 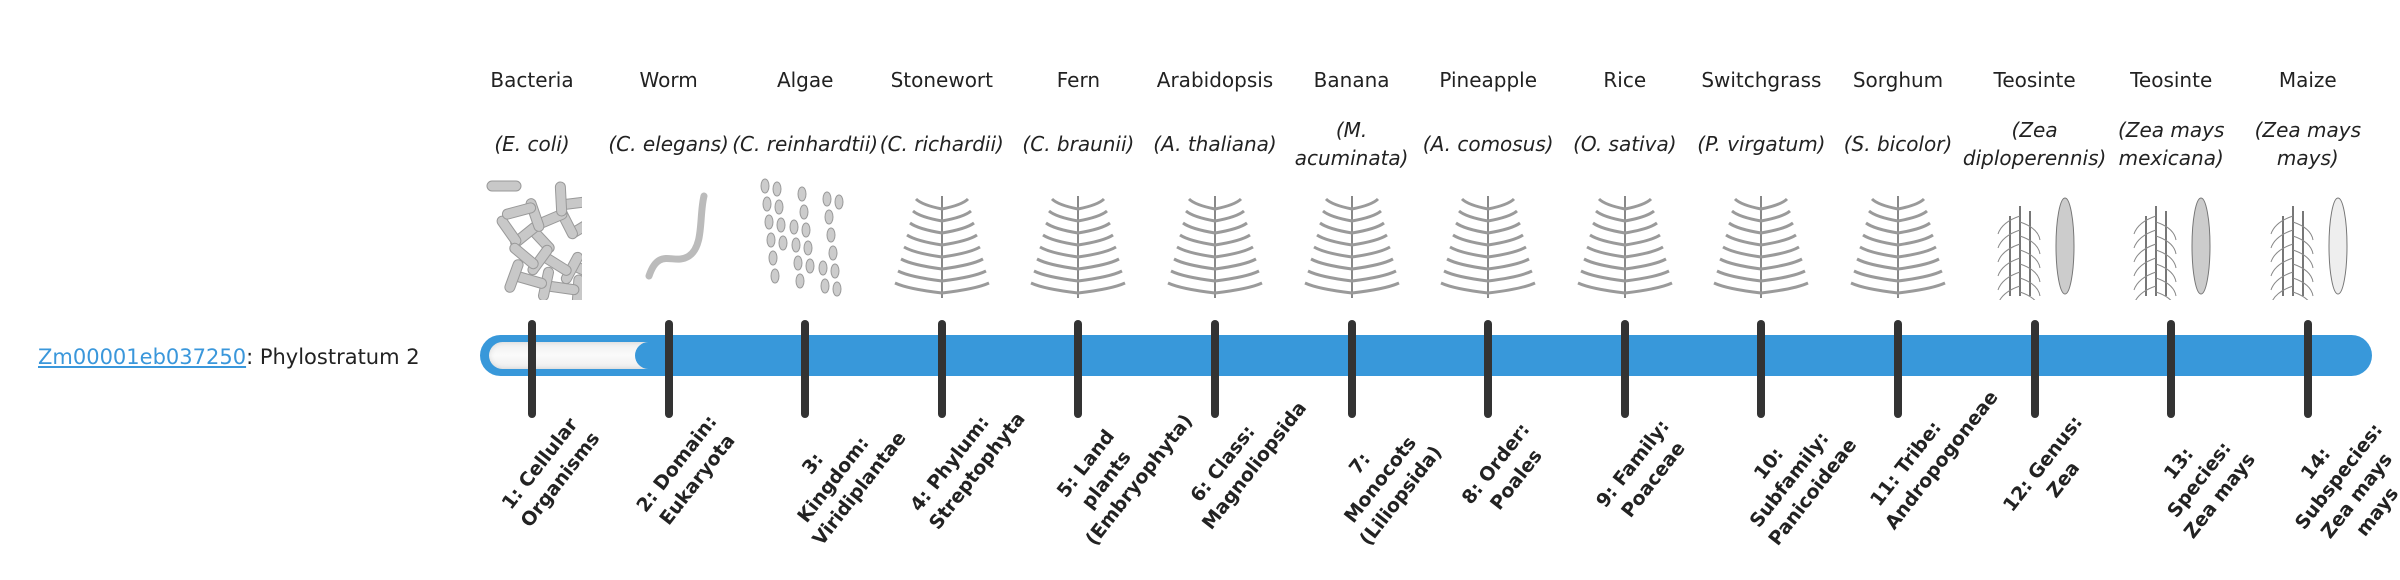 What do you see at coordinates (336, 357) in the screenshot?
I see `phylostratum-text: Phylostratum 2` at bounding box center [336, 357].